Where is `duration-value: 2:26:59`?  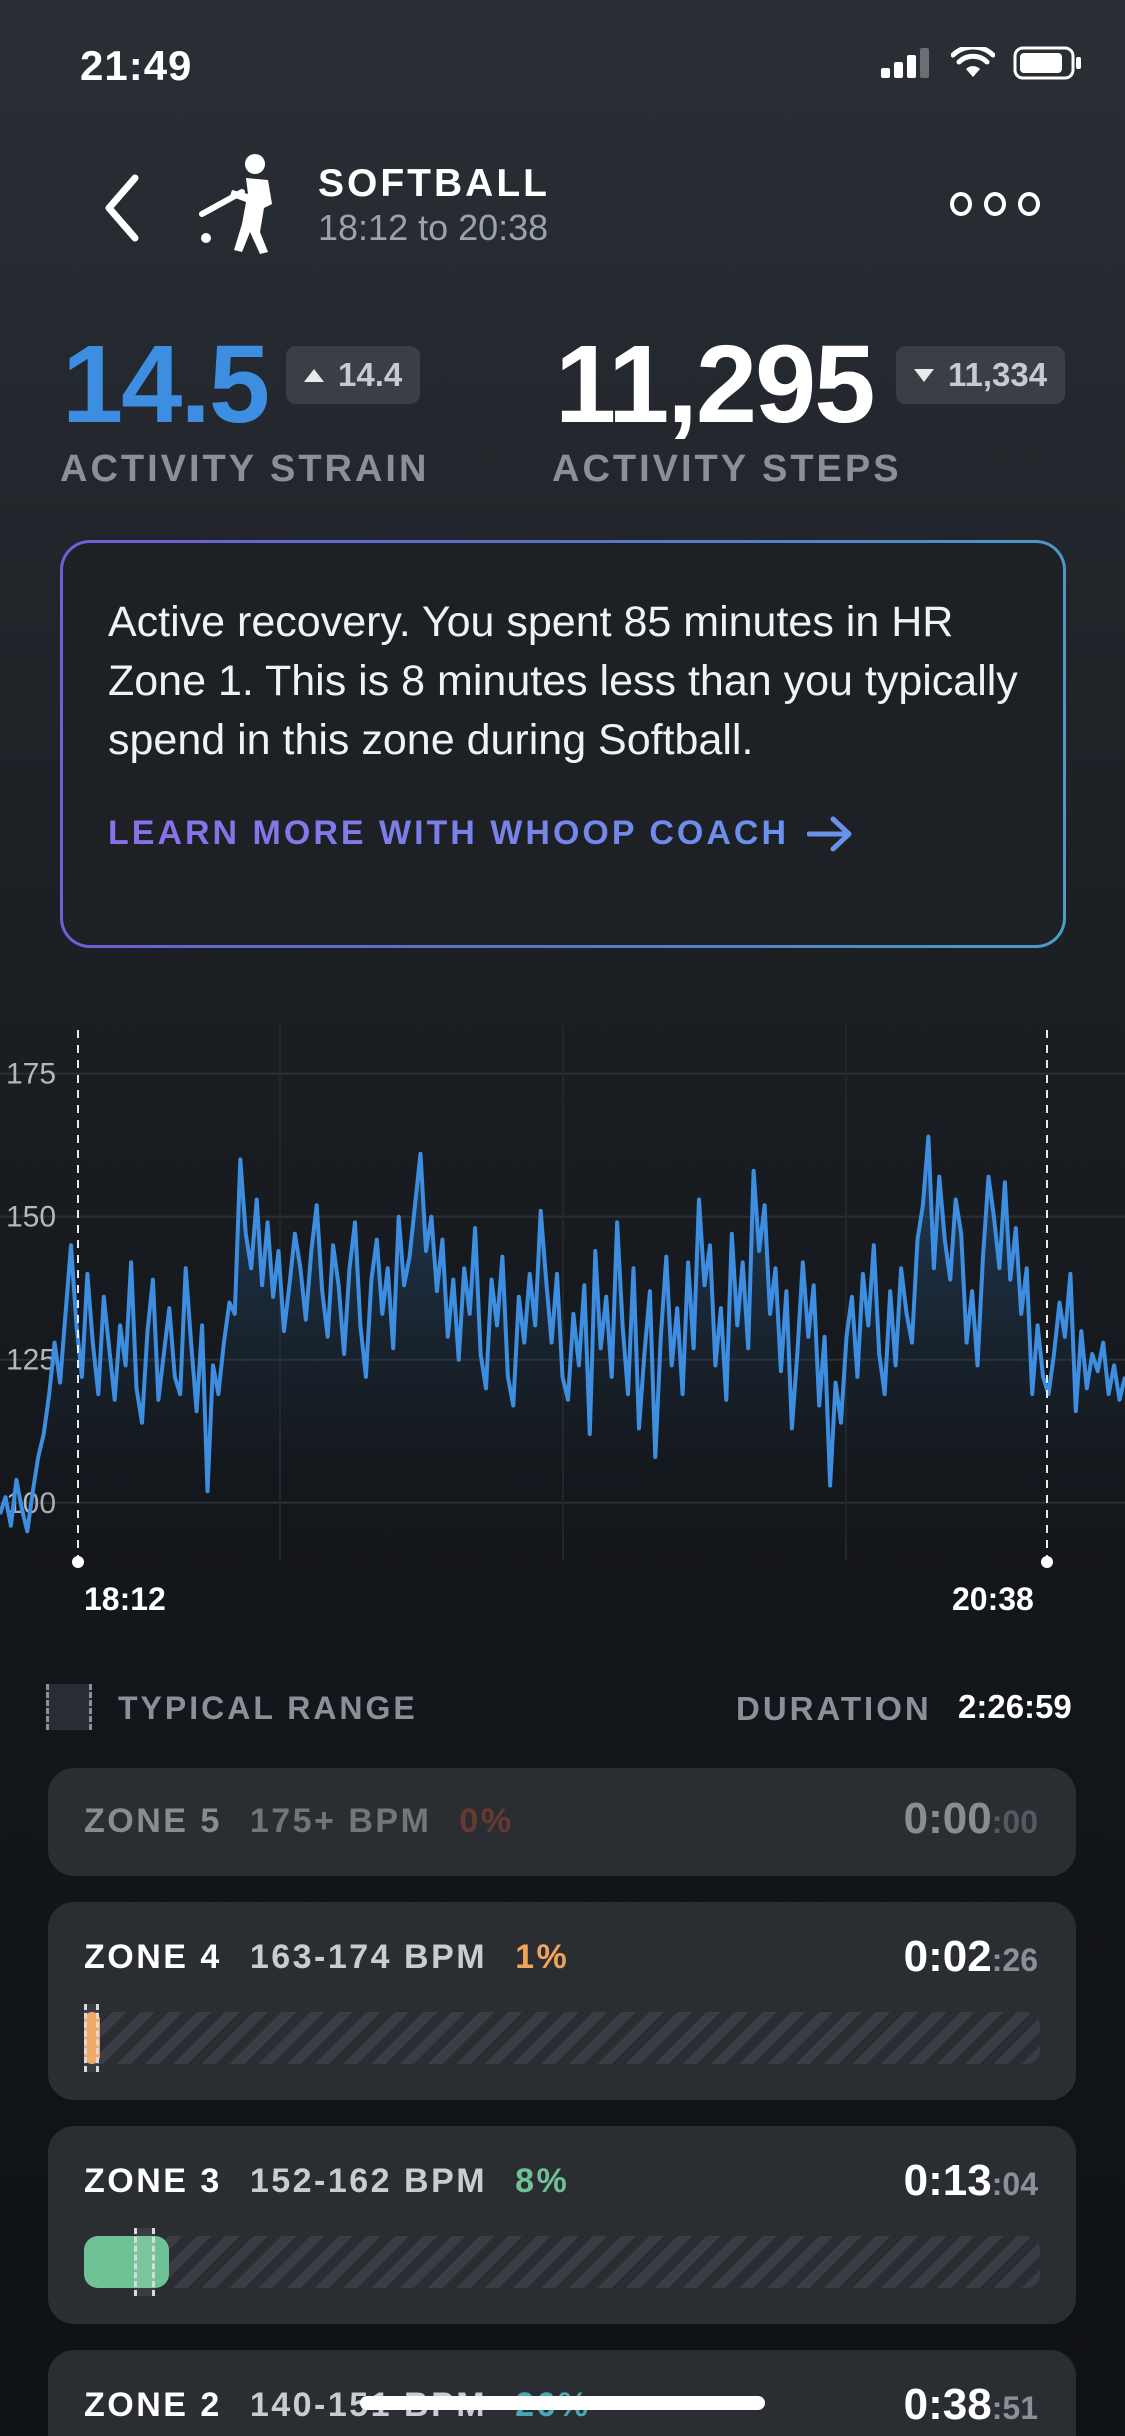
duration-value: 2:26:59 is located at coordinates (1015, 1706).